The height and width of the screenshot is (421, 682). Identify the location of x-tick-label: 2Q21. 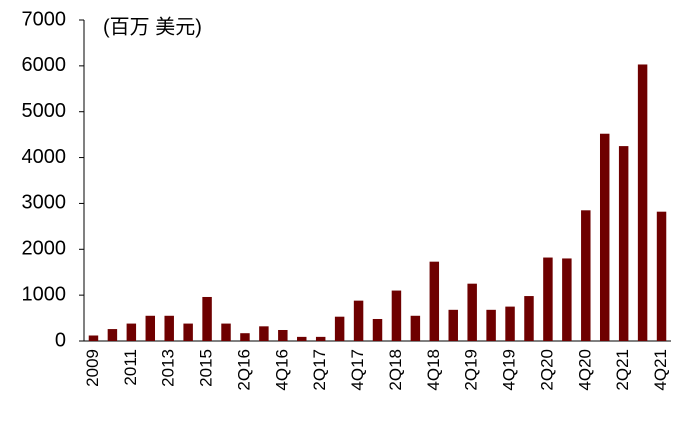
(622, 370).